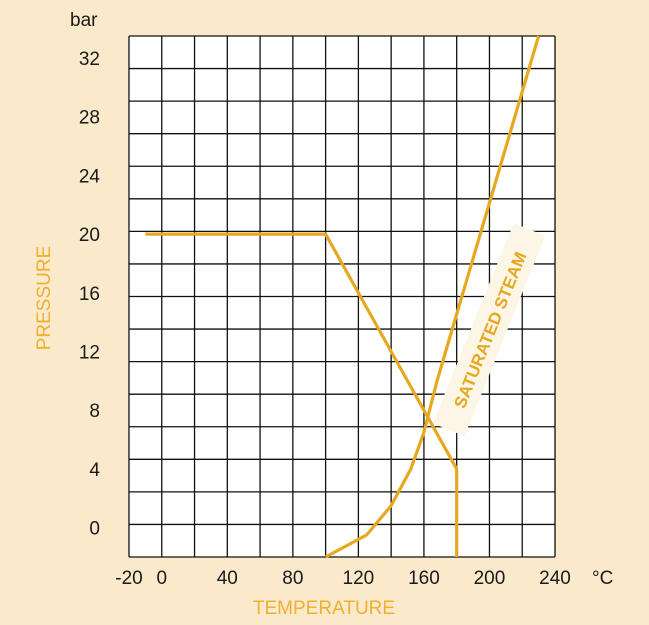  Describe the element at coordinates (424, 578) in the screenshot. I see `x-tick-label: 160` at that location.